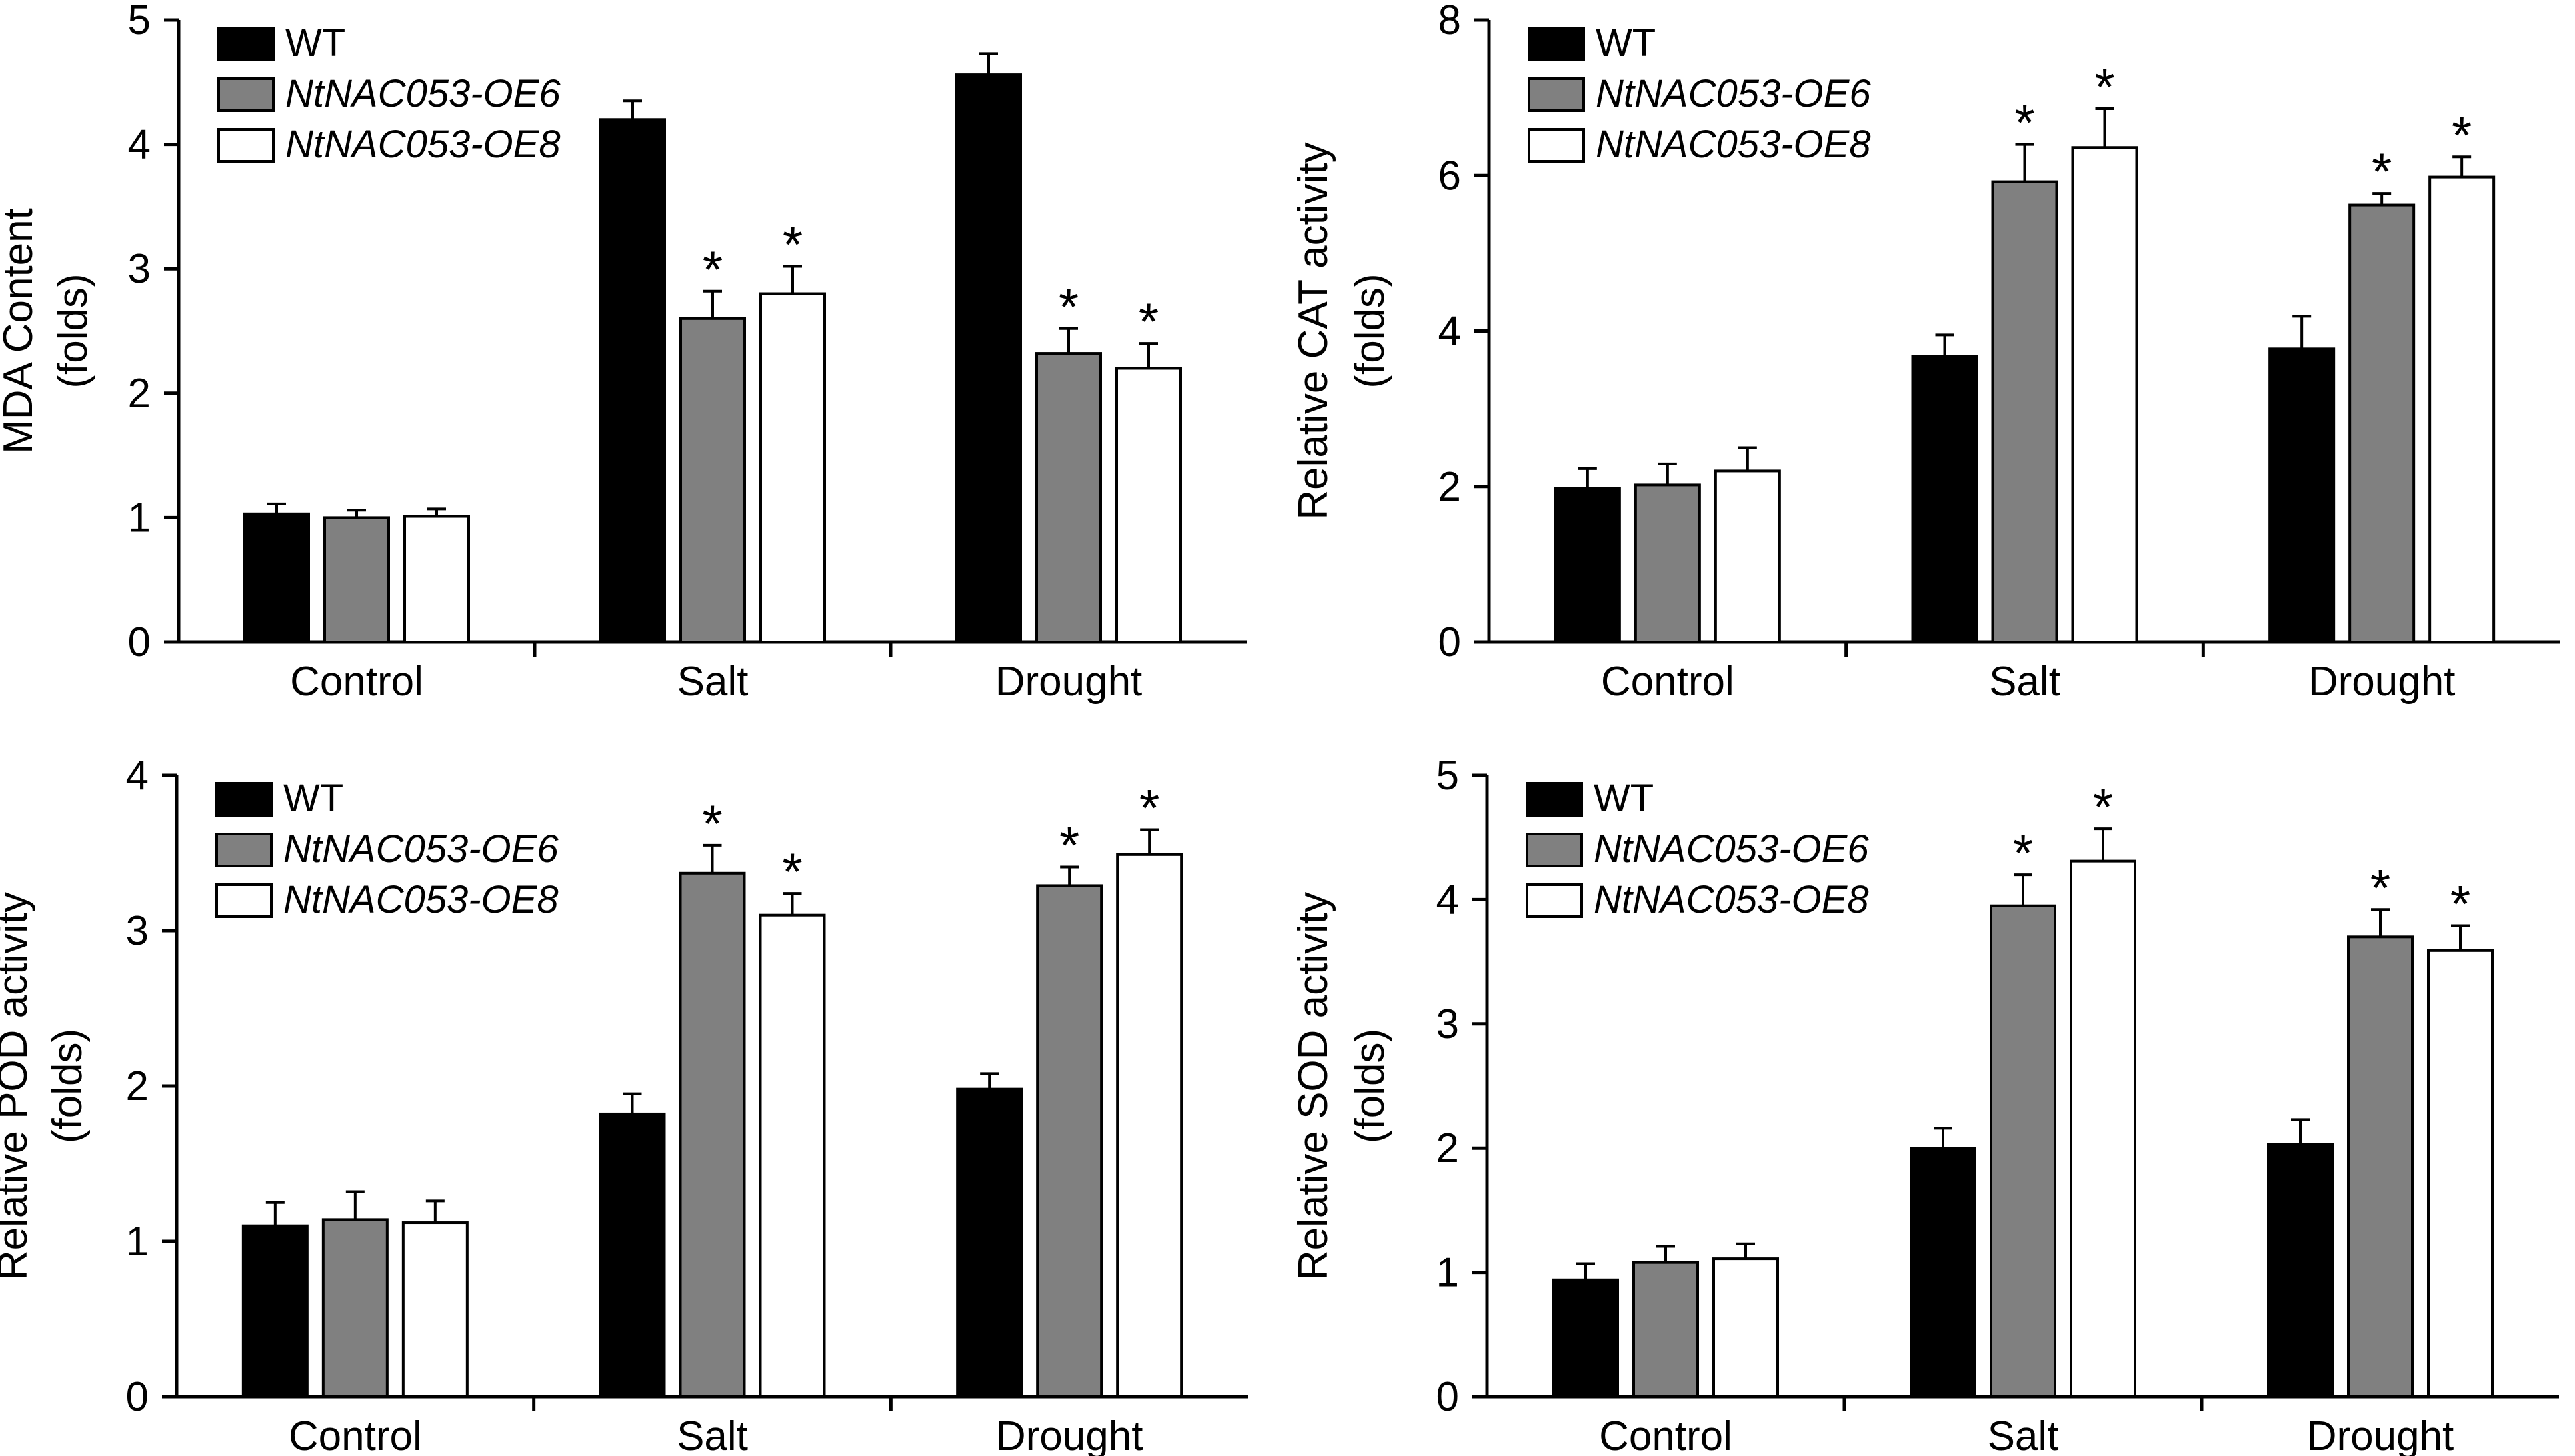  I want to click on y-axis-label: MDA Content, so click(20, 331).